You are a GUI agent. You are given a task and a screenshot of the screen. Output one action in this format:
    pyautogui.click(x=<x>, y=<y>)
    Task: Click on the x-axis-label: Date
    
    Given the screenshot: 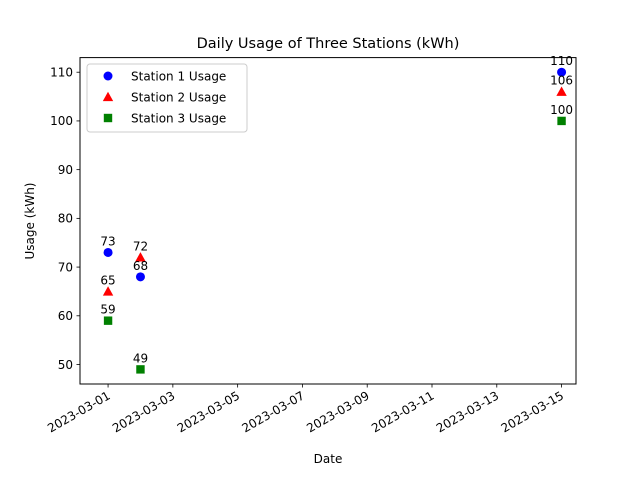 What is the action you would take?
    pyautogui.click(x=328, y=459)
    